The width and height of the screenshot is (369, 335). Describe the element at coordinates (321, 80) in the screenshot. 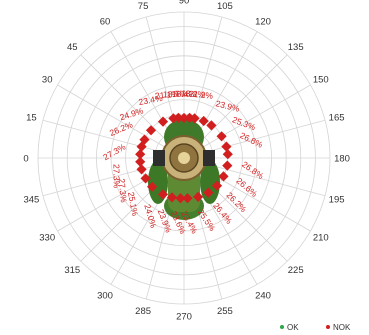

I see `angle-tick-label: 150` at that location.